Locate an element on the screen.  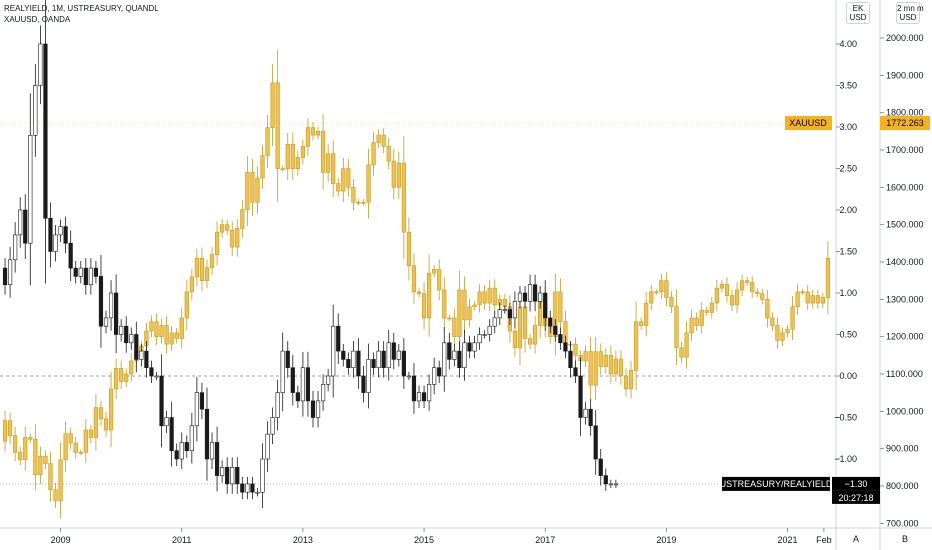
gold-value-tag is located at coordinates (905, 123).